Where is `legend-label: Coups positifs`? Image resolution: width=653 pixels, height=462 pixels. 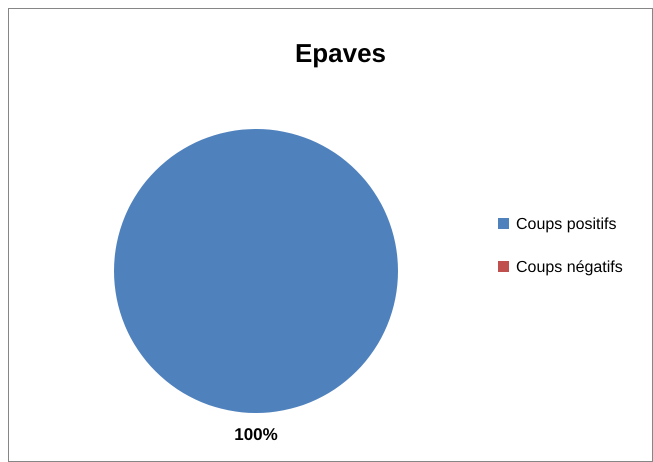 legend-label: Coups positifs is located at coordinates (566, 224).